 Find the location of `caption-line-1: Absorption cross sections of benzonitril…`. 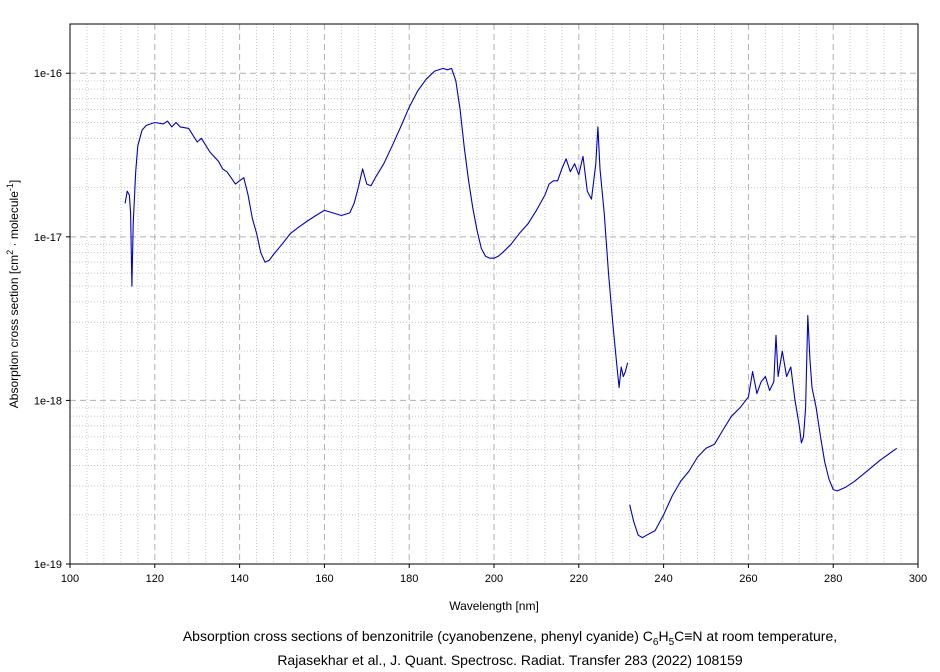

caption-line-1: Absorption cross sections of benzonitril… is located at coordinates (510, 638).